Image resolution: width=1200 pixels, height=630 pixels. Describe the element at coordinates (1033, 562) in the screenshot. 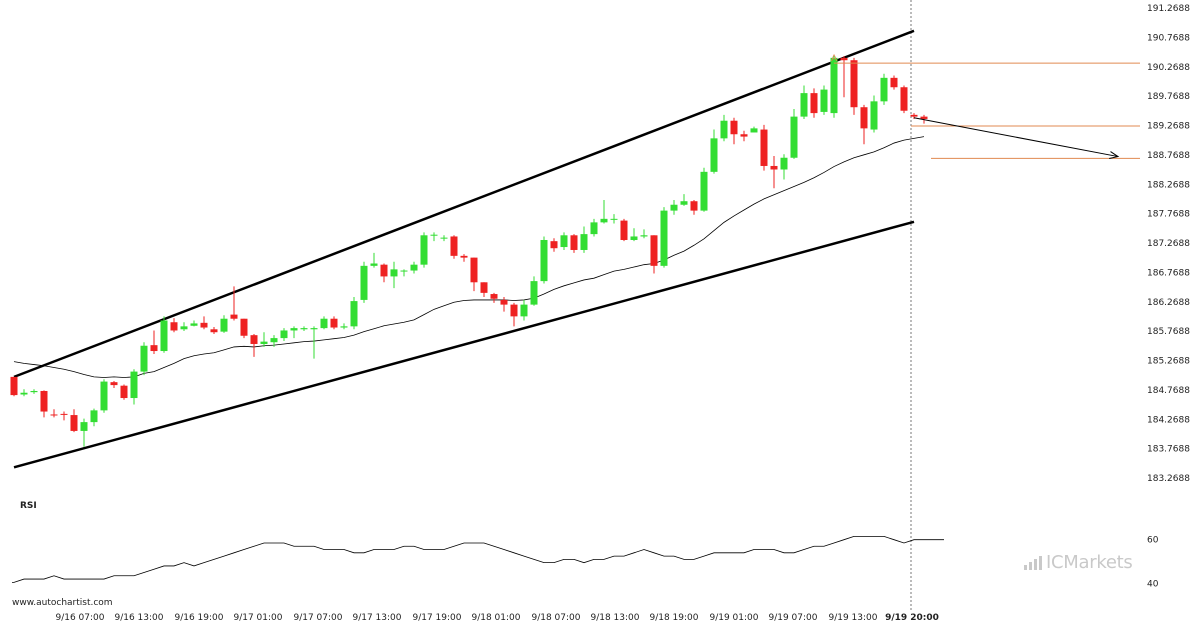

I see `brand-bars-icon` at that location.